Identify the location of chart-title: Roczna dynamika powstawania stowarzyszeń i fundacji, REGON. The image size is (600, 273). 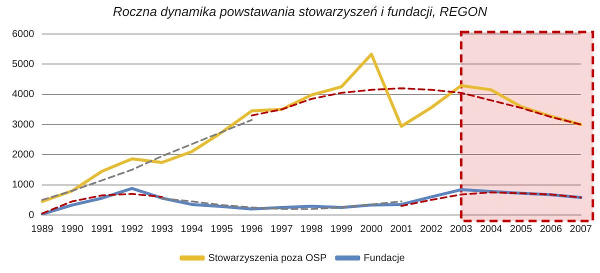
(300, 11).